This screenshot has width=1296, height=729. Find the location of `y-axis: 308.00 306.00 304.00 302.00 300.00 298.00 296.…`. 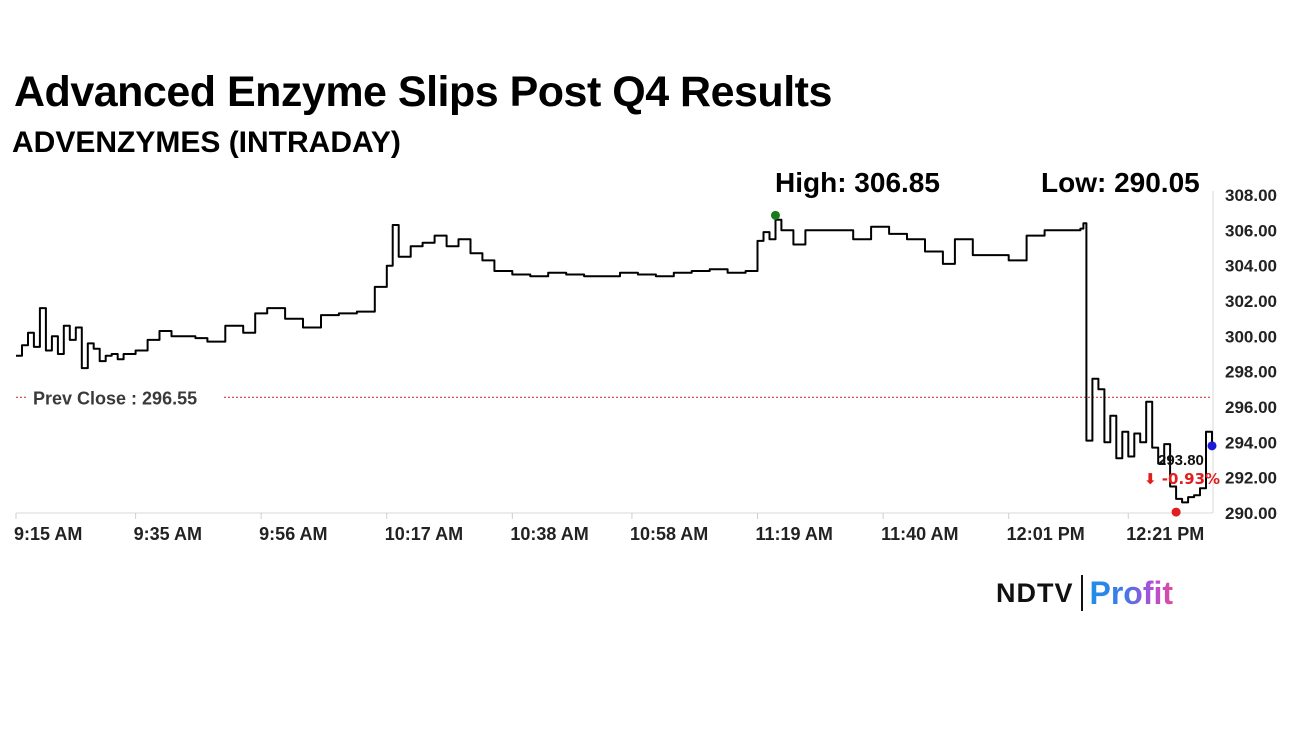

y-axis: 308.00 306.00 304.00 302.00 300.00 298.00 296.… is located at coordinates (1244, 354).